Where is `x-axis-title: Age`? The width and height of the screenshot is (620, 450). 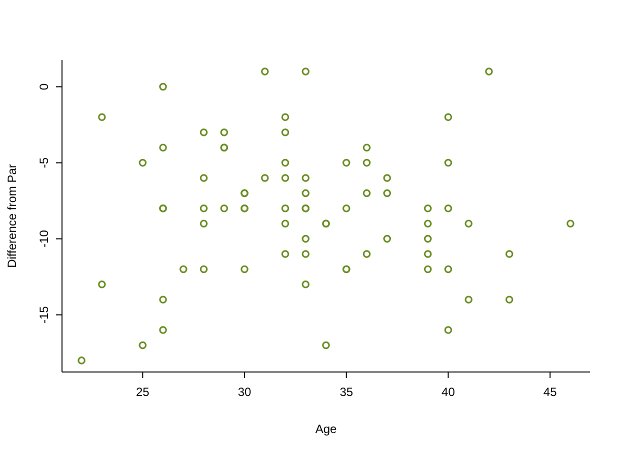
x-axis-title: Age is located at coordinates (326, 429).